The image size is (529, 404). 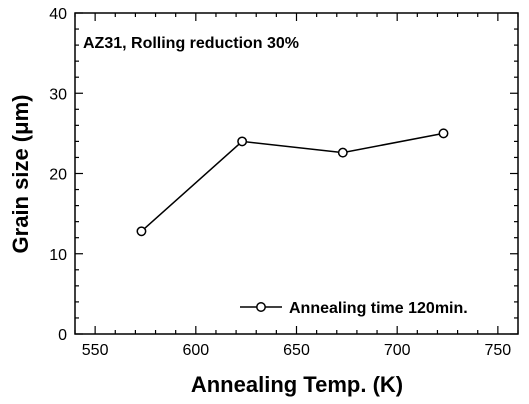 I want to click on x-tick-label: 700, so click(x=397, y=350).